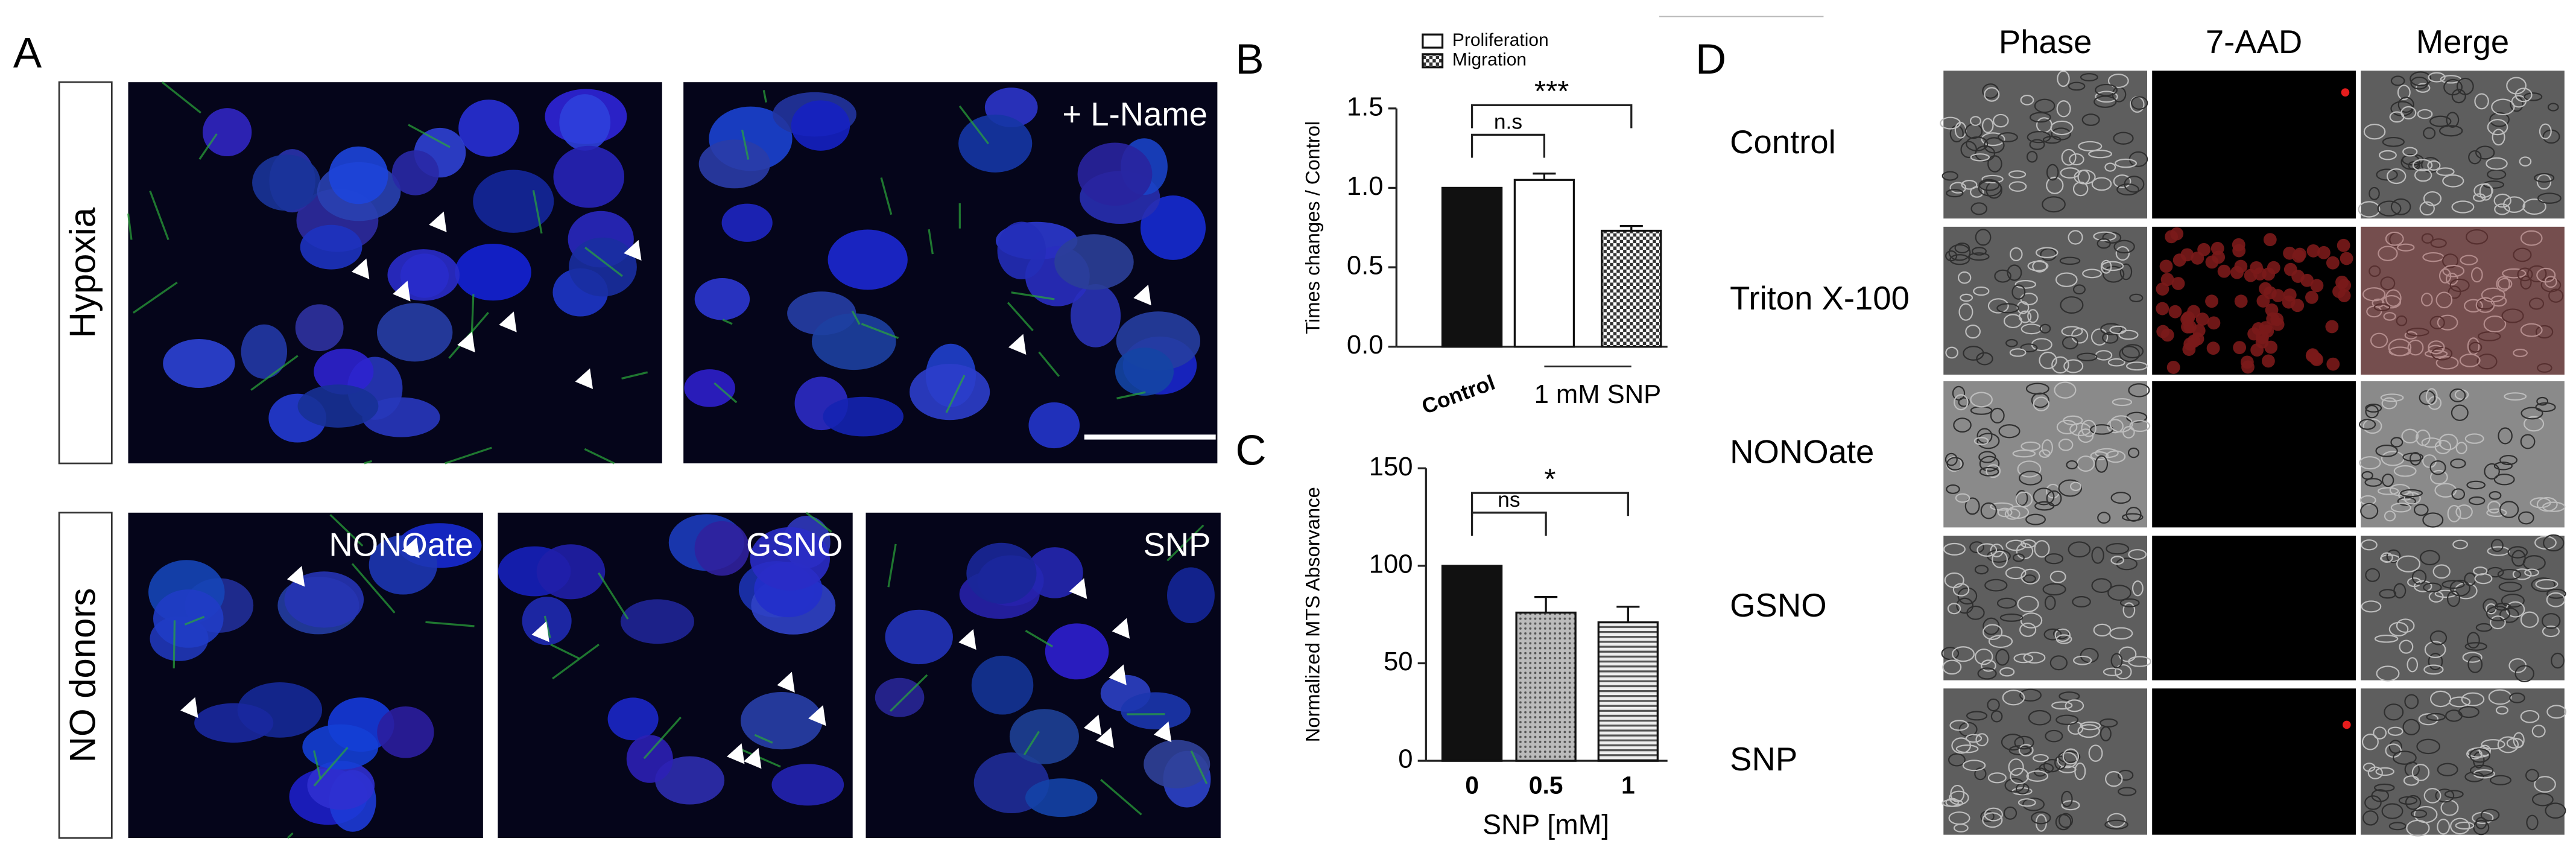 This screenshot has width=2576, height=850. I want to click on y-tick-label: 0, so click(1405, 759).